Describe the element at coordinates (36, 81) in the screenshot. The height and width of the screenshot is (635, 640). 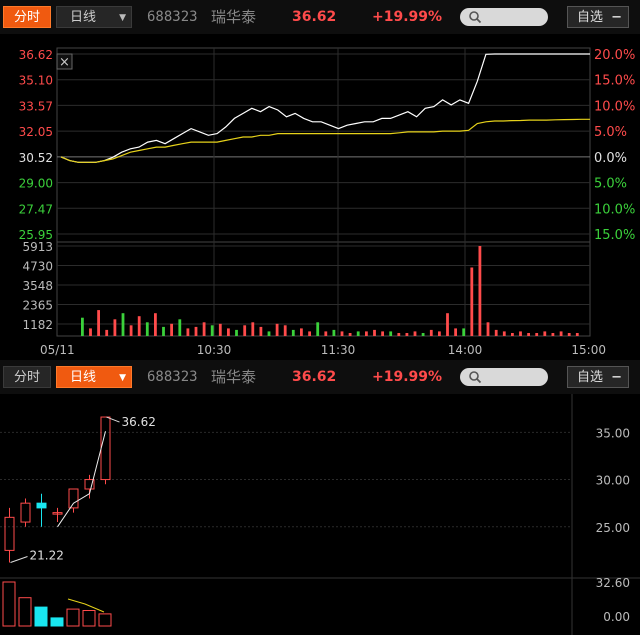
I see `price-axis-label: 35.10` at that location.